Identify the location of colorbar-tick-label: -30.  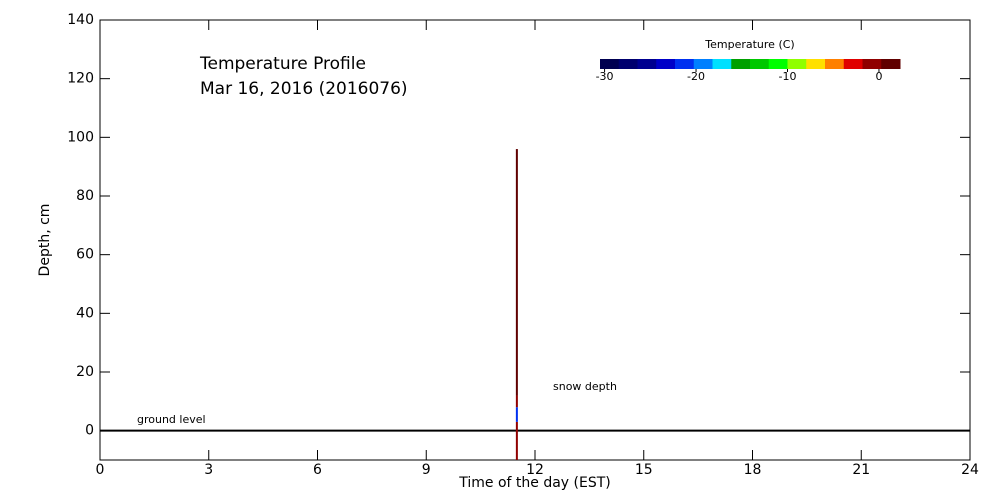
(605, 76).